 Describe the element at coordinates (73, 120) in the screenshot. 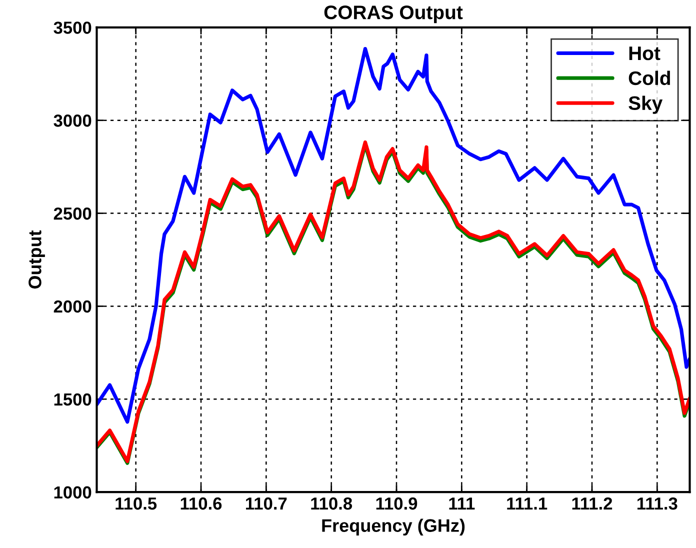

I see `y-tick-label: 3000` at that location.